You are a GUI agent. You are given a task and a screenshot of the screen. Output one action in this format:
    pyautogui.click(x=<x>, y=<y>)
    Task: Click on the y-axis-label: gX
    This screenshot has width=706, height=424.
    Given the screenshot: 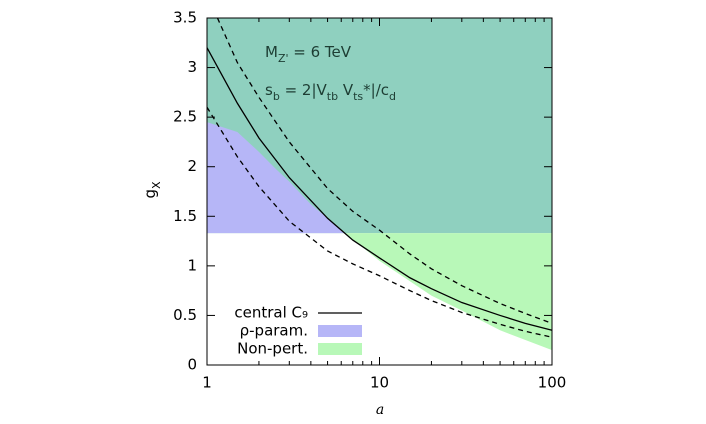 What is the action you would take?
    pyautogui.click(x=152, y=190)
    